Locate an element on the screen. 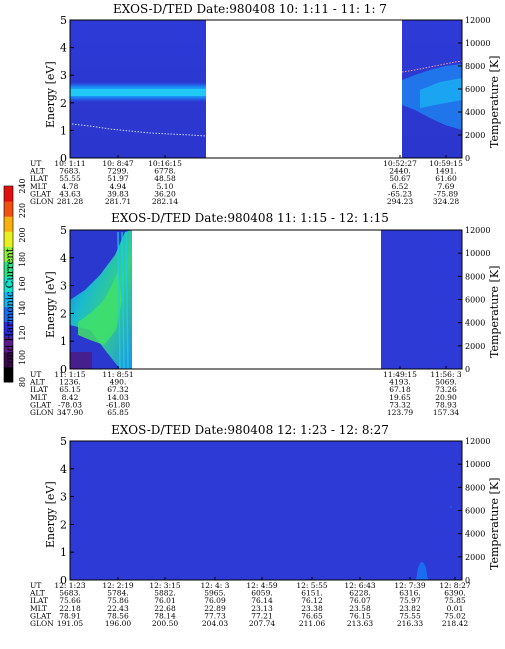  orbit-cell: 324.28 is located at coordinates (446, 201).